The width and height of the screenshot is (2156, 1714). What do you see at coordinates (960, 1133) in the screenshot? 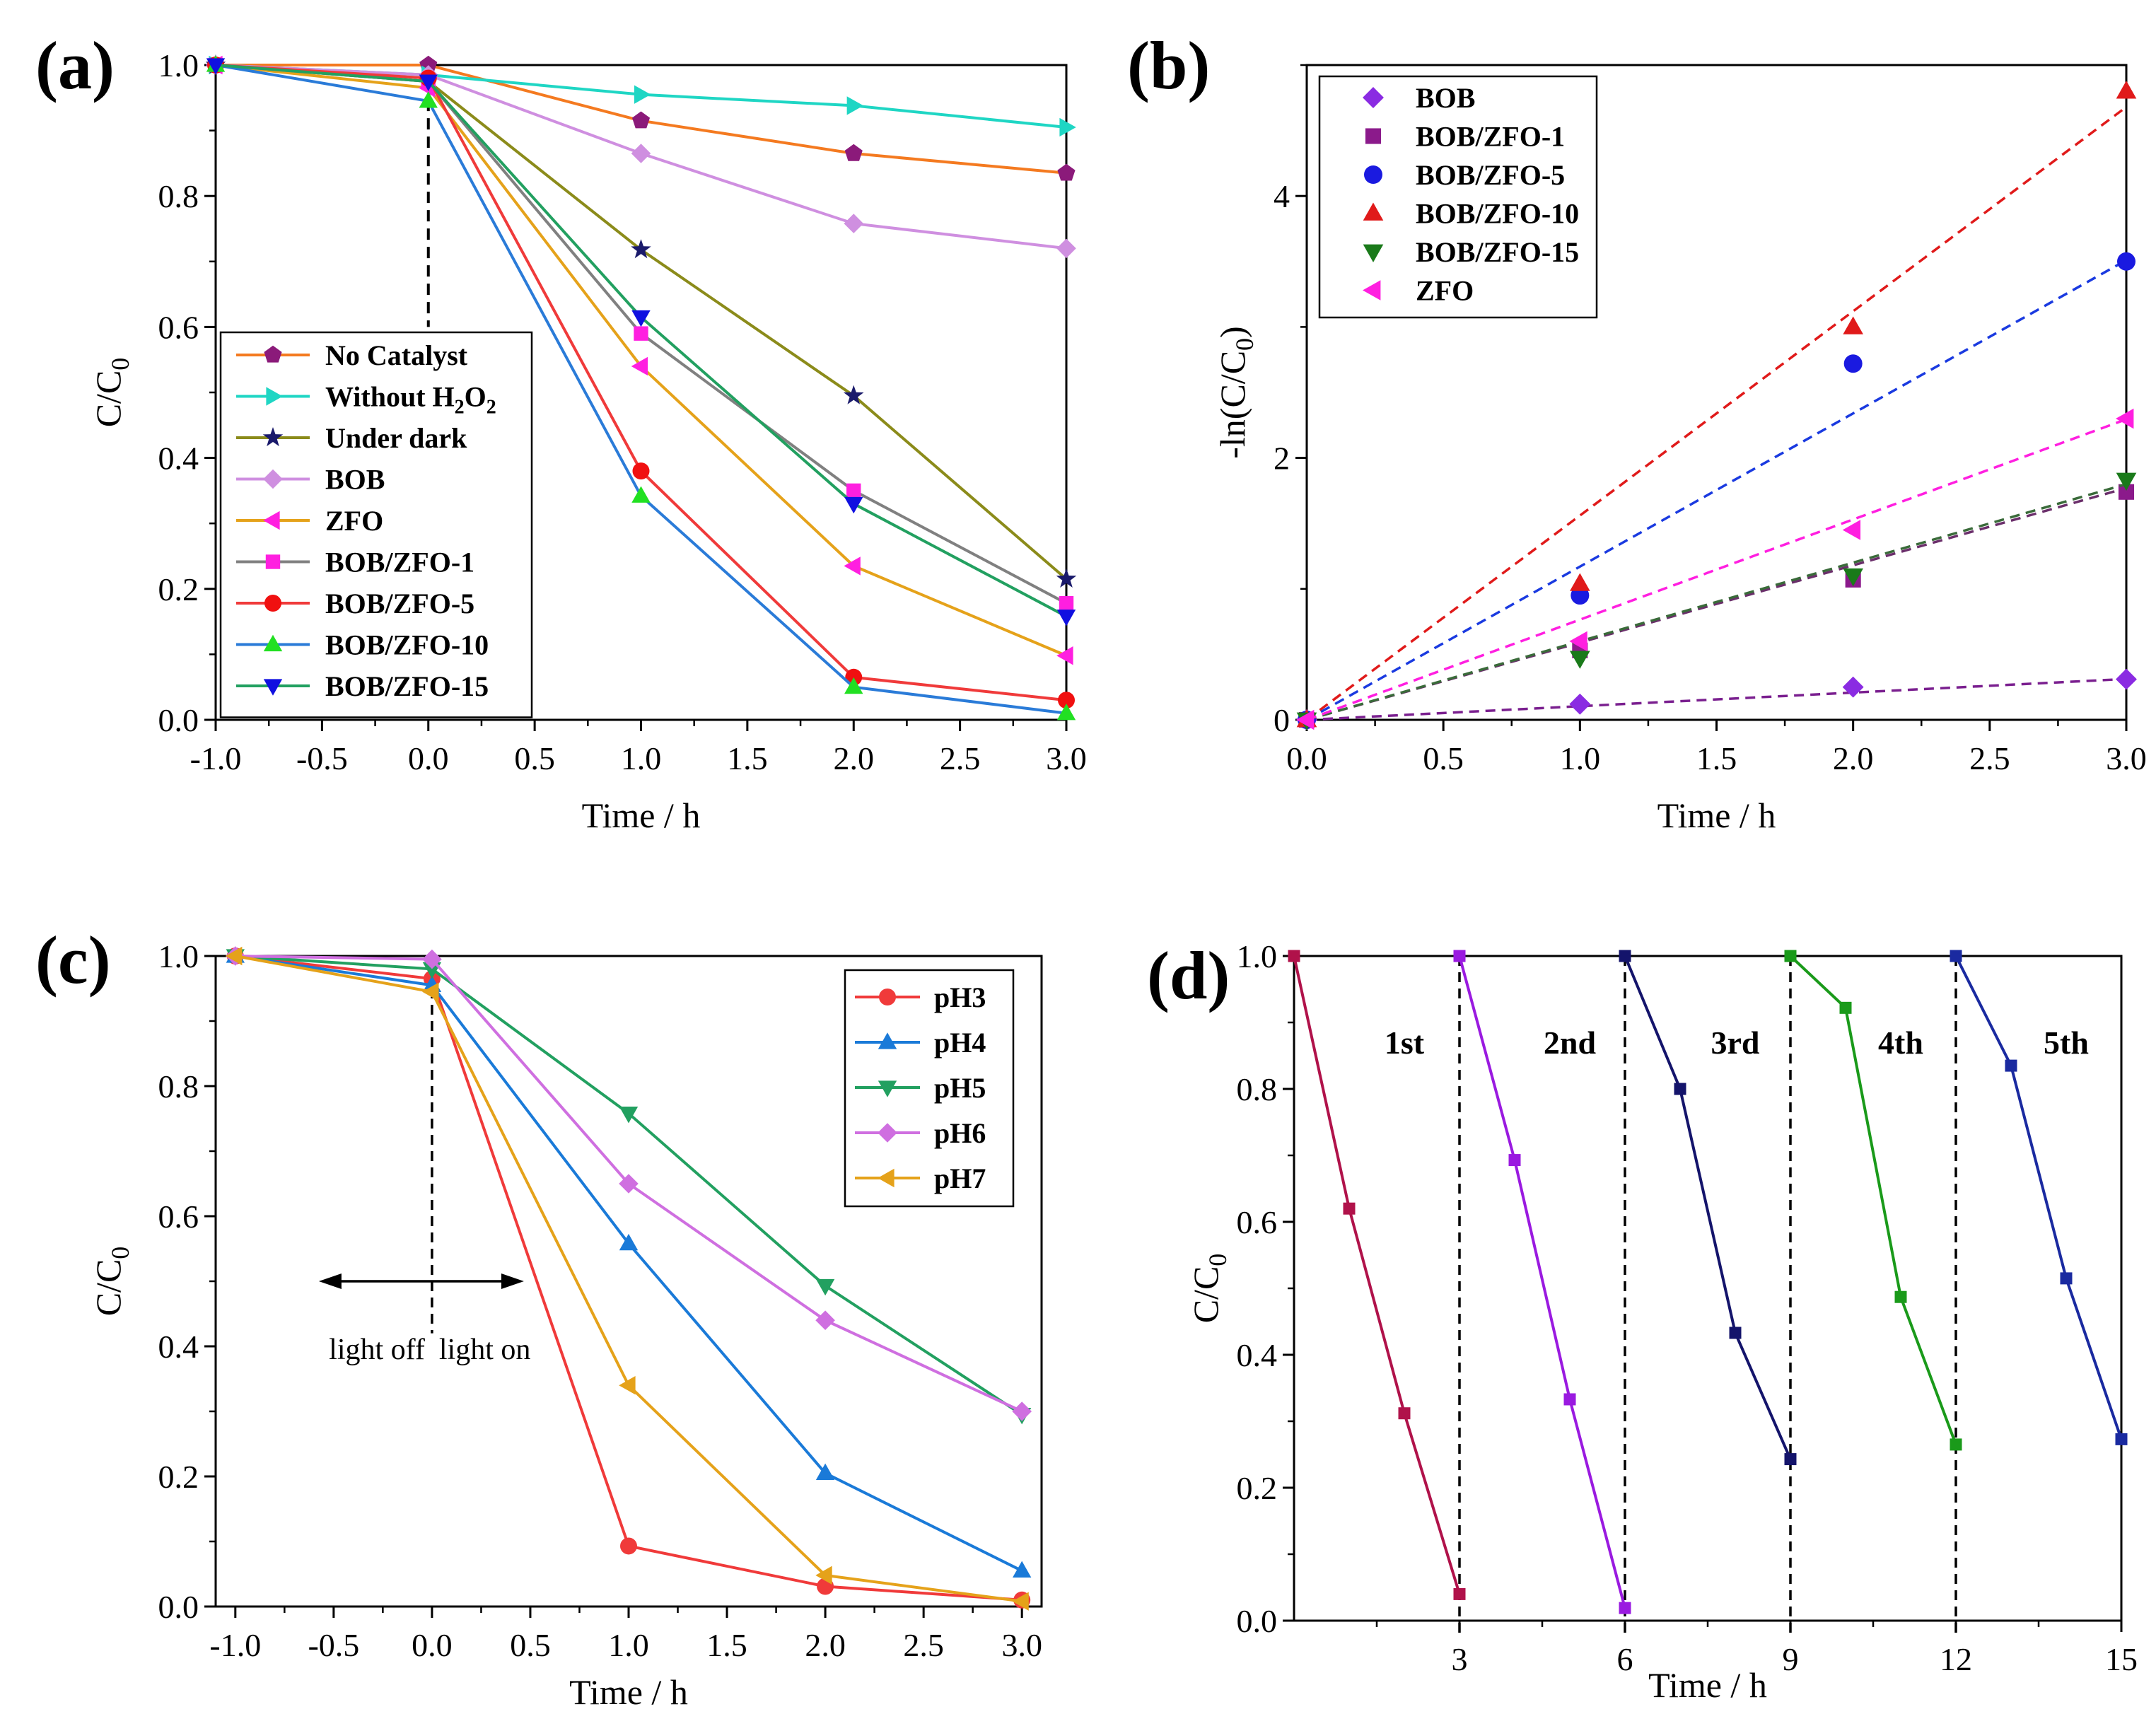
I see `legend-label: pH6` at bounding box center [960, 1133].